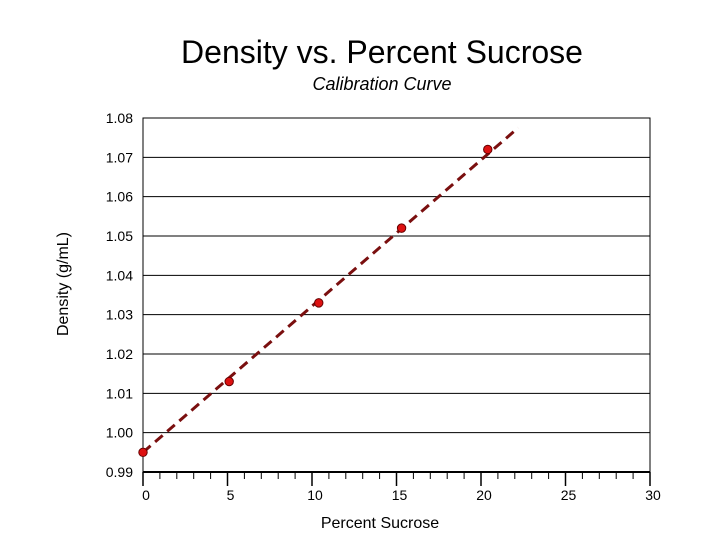 Image resolution: width=720 pixels, height=540 pixels. What do you see at coordinates (119, 354) in the screenshot?
I see `y-tick-label: 1.02` at bounding box center [119, 354].